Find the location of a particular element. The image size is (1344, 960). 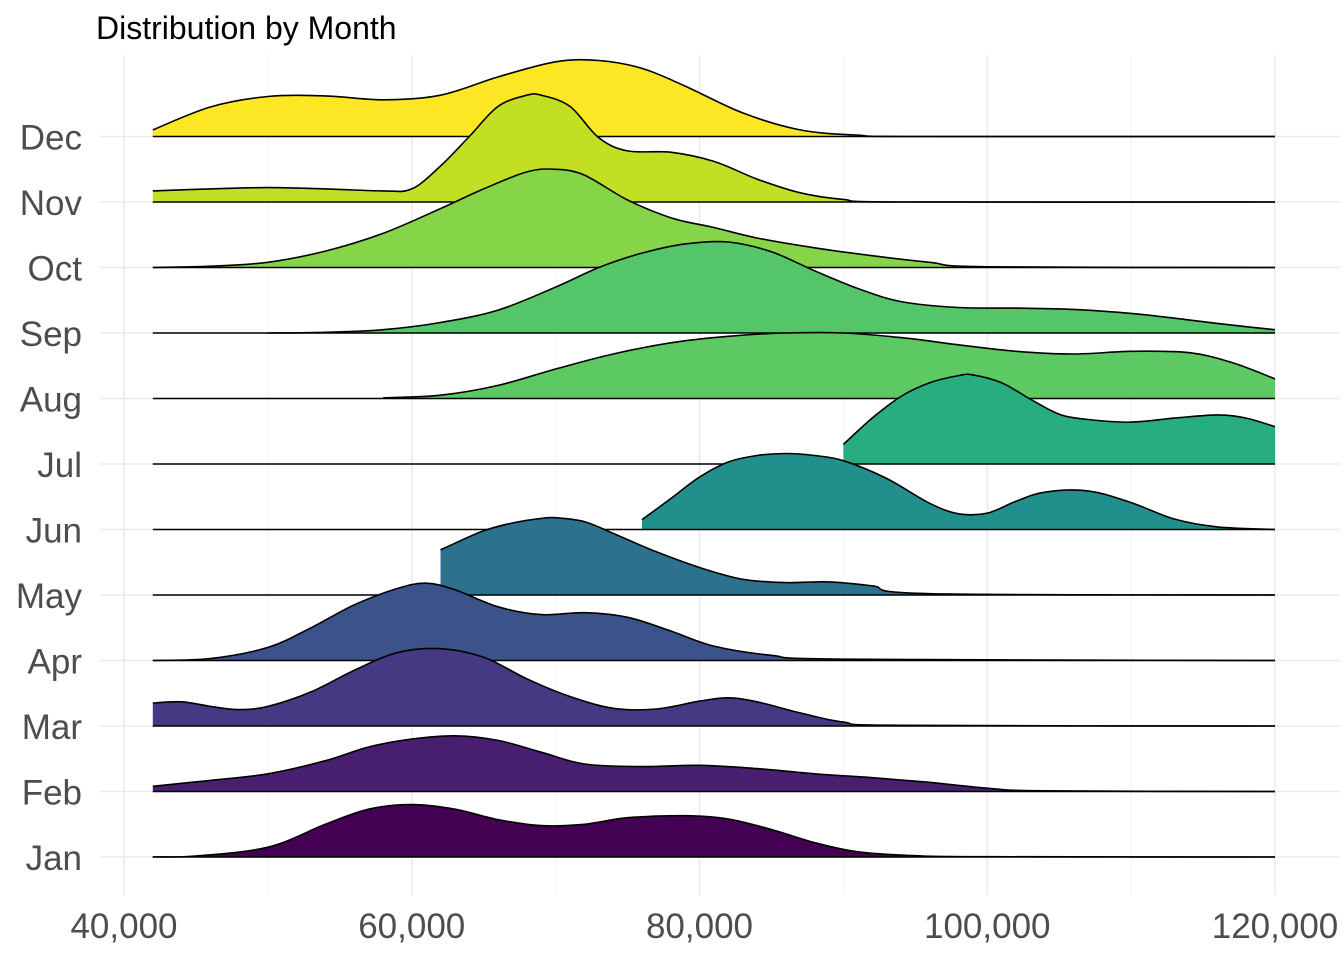

category-label-jun: Jun is located at coordinates (54, 531).